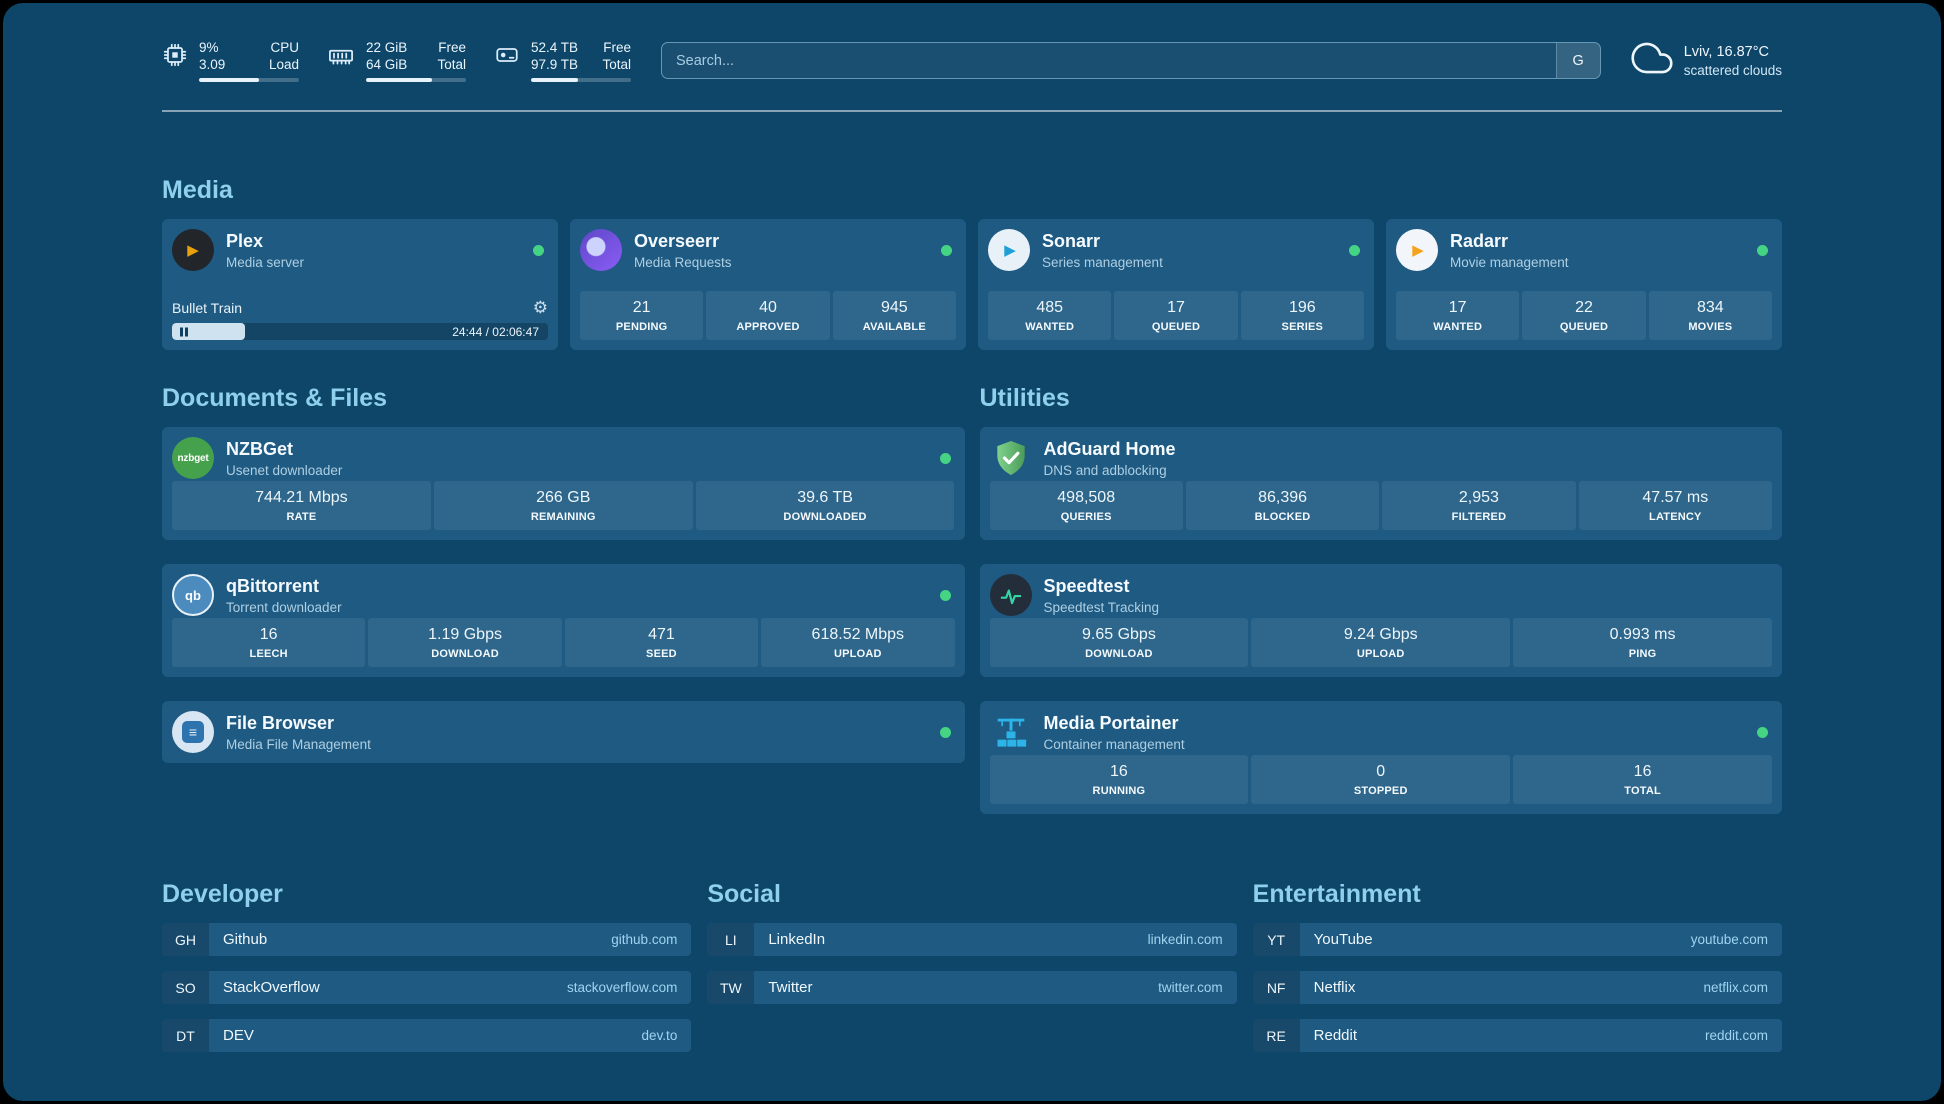  What do you see at coordinates (945, 732) in the screenshot?
I see `filebrowser-status-dot` at bounding box center [945, 732].